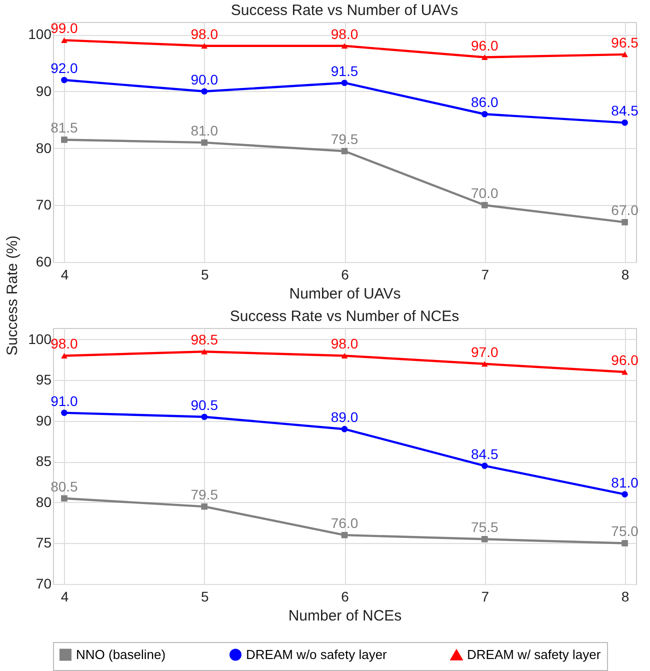 The height and width of the screenshot is (671, 650). What do you see at coordinates (121, 654) in the screenshot?
I see `legend-label: NNO (baseline)` at bounding box center [121, 654].